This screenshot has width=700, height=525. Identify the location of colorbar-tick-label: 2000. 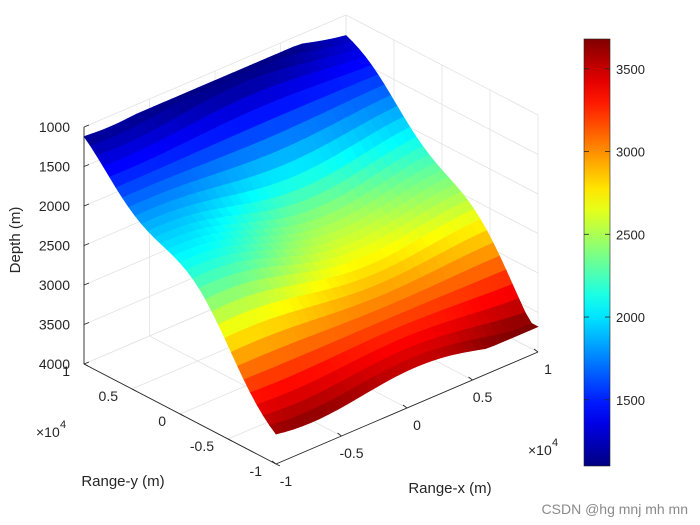
(630, 317).